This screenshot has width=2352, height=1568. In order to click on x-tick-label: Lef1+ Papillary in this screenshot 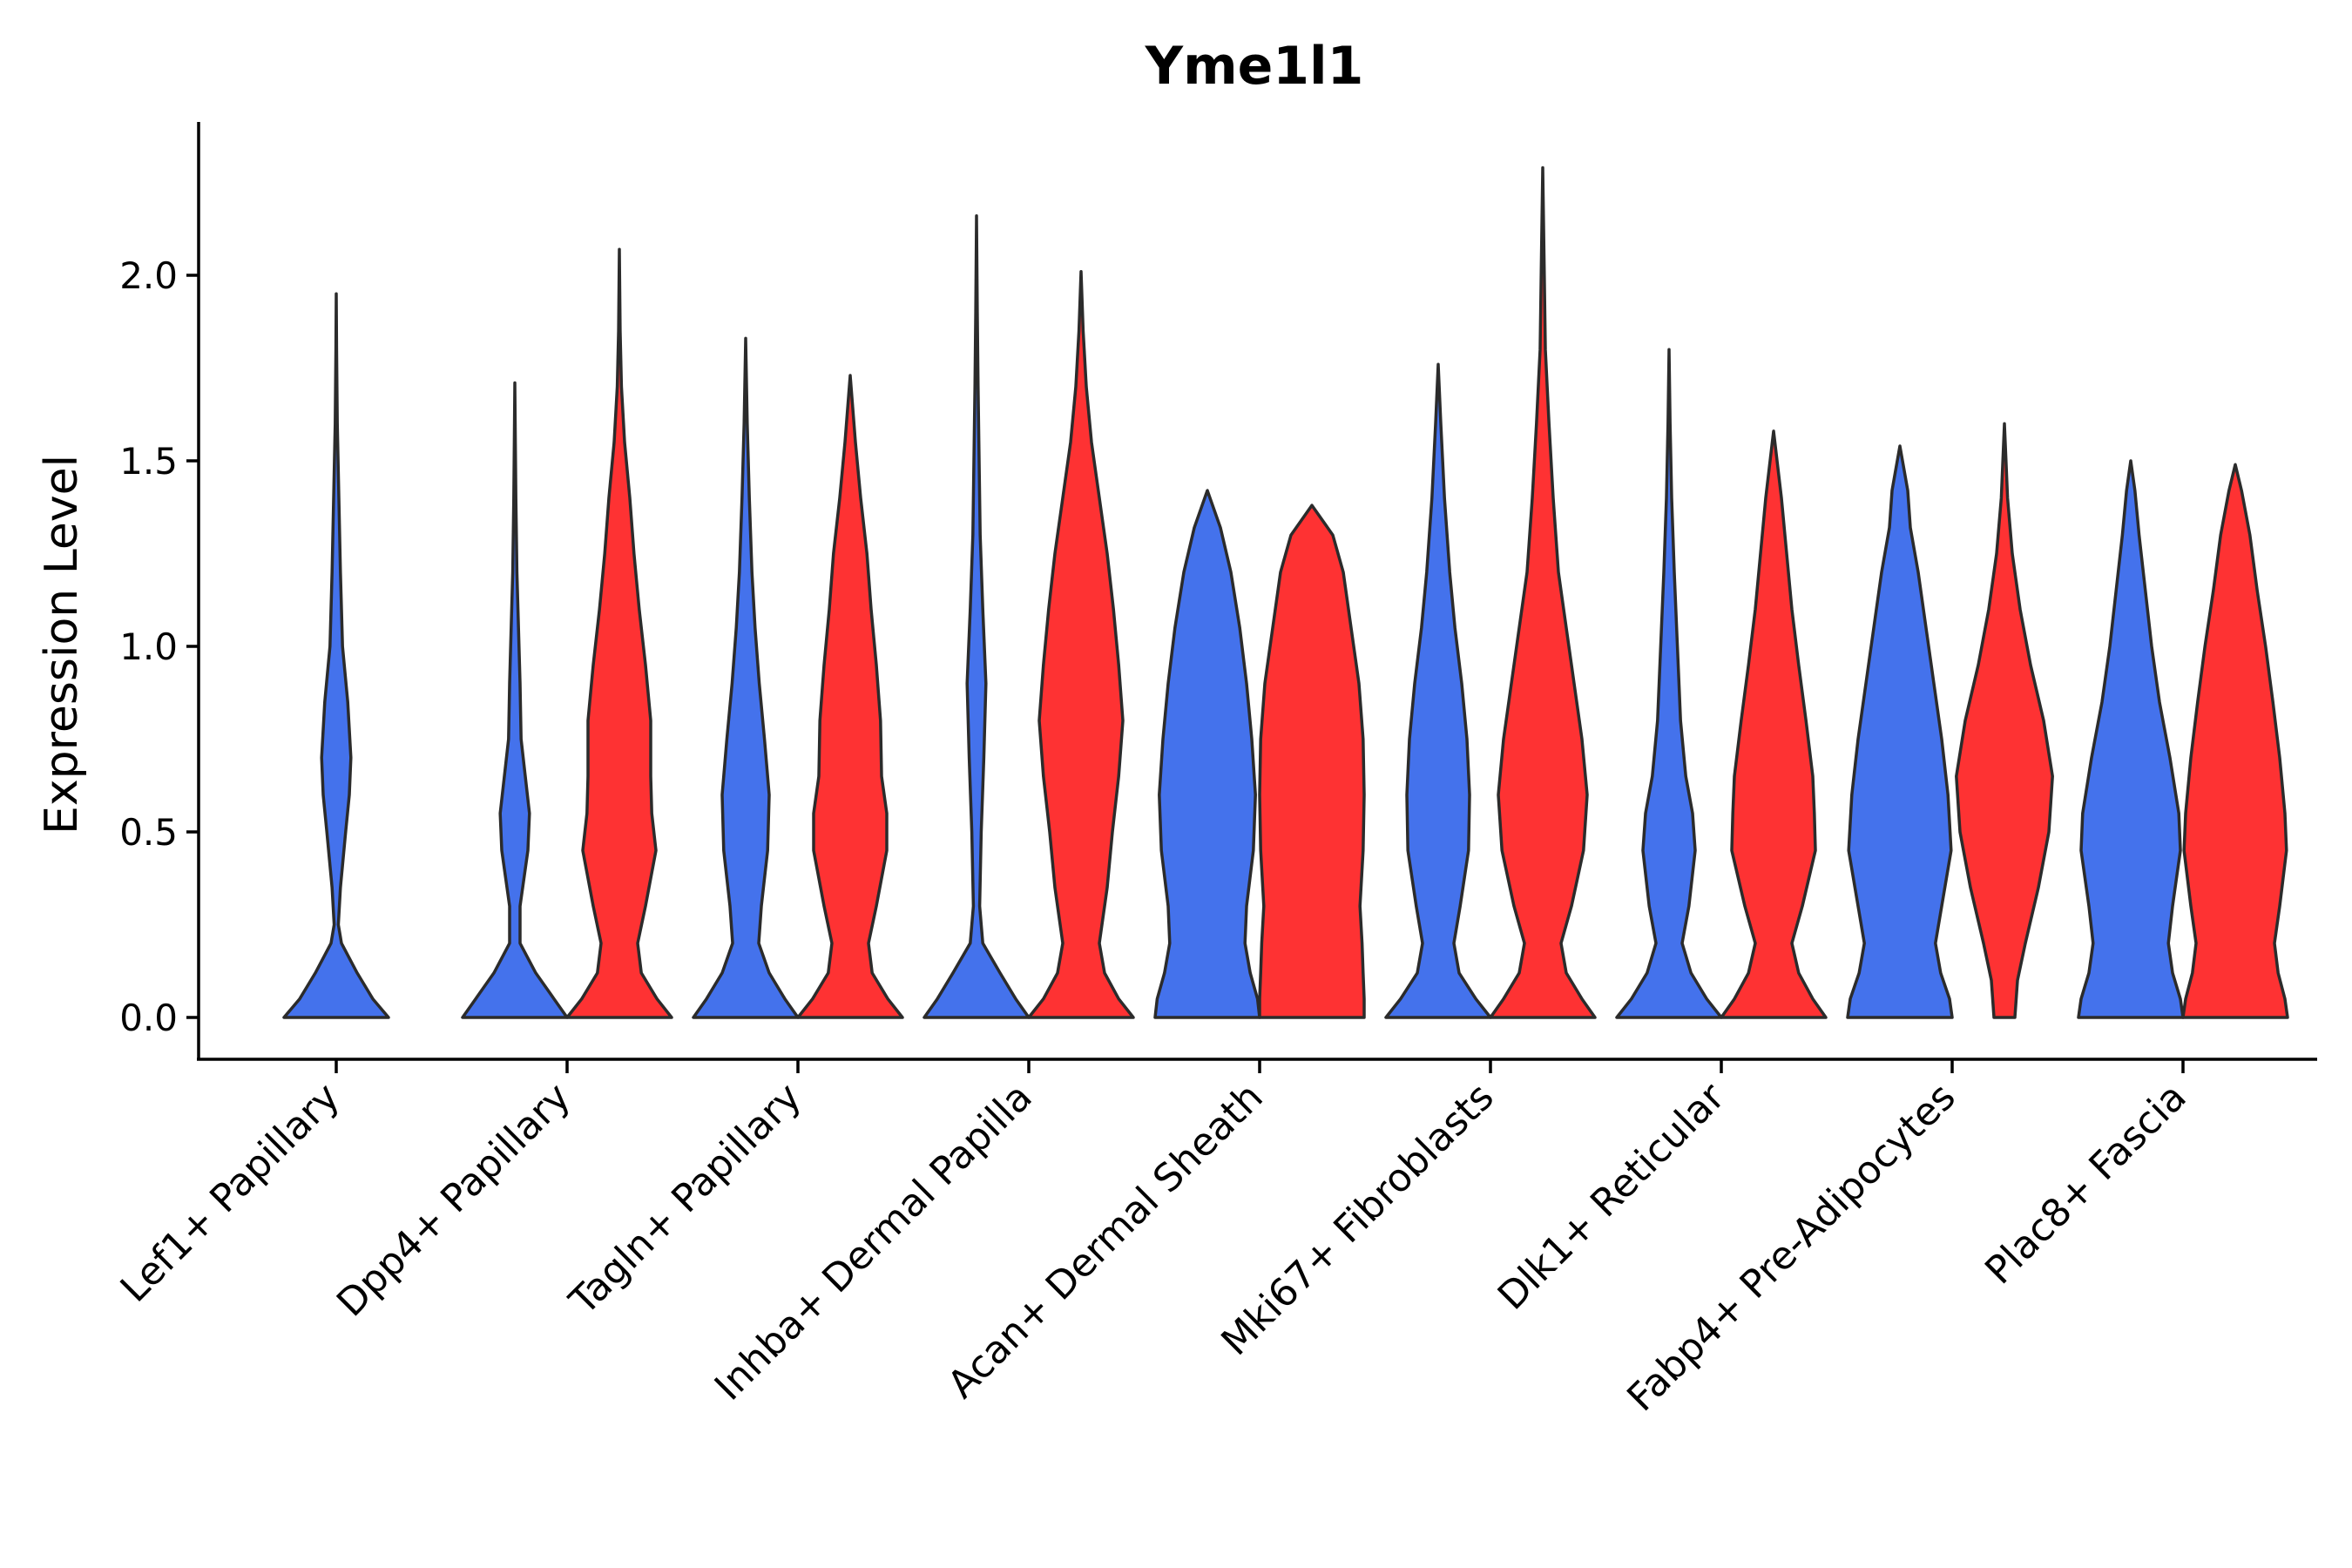, I will do `click(230, 1193)`.